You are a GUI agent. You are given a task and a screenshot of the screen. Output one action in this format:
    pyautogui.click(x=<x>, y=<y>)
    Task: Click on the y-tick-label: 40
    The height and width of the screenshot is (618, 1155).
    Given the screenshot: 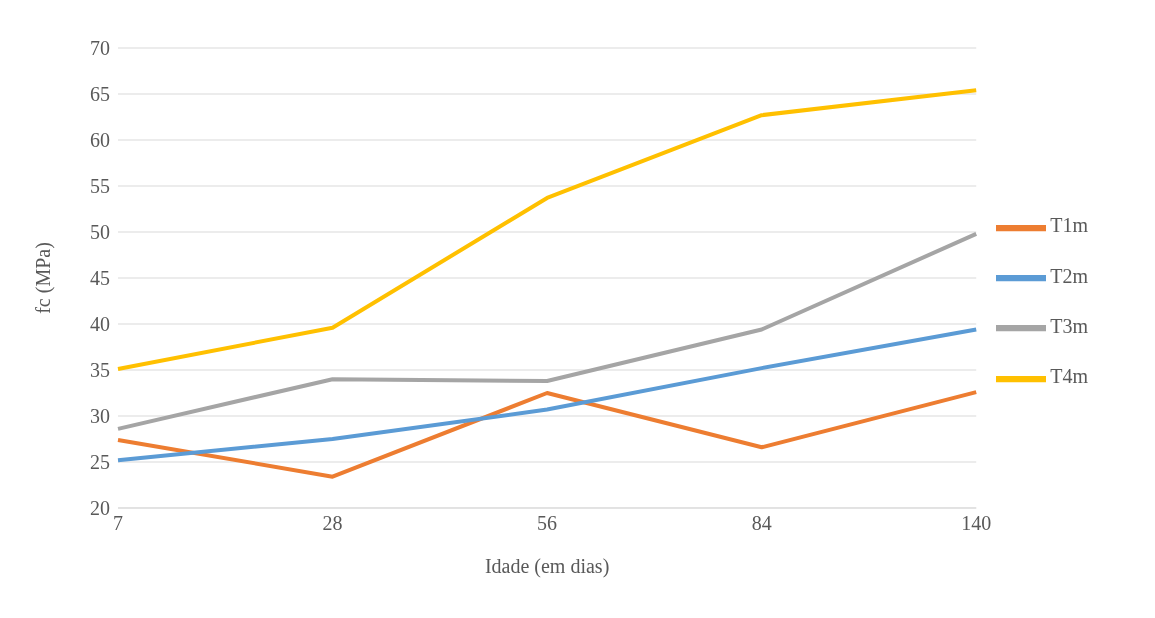 What is the action you would take?
    pyautogui.click(x=100, y=324)
    